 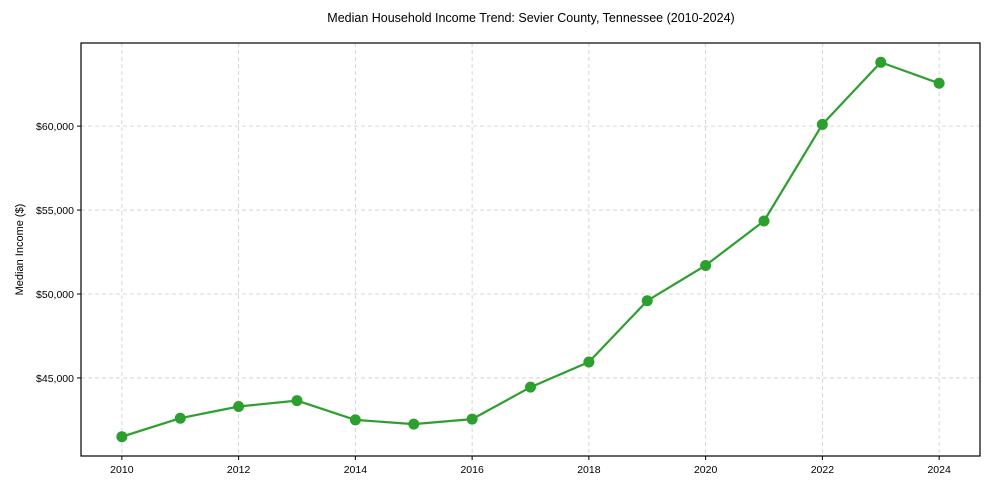 What do you see at coordinates (823, 470) in the screenshot?
I see `x-tick-label: 2022` at bounding box center [823, 470].